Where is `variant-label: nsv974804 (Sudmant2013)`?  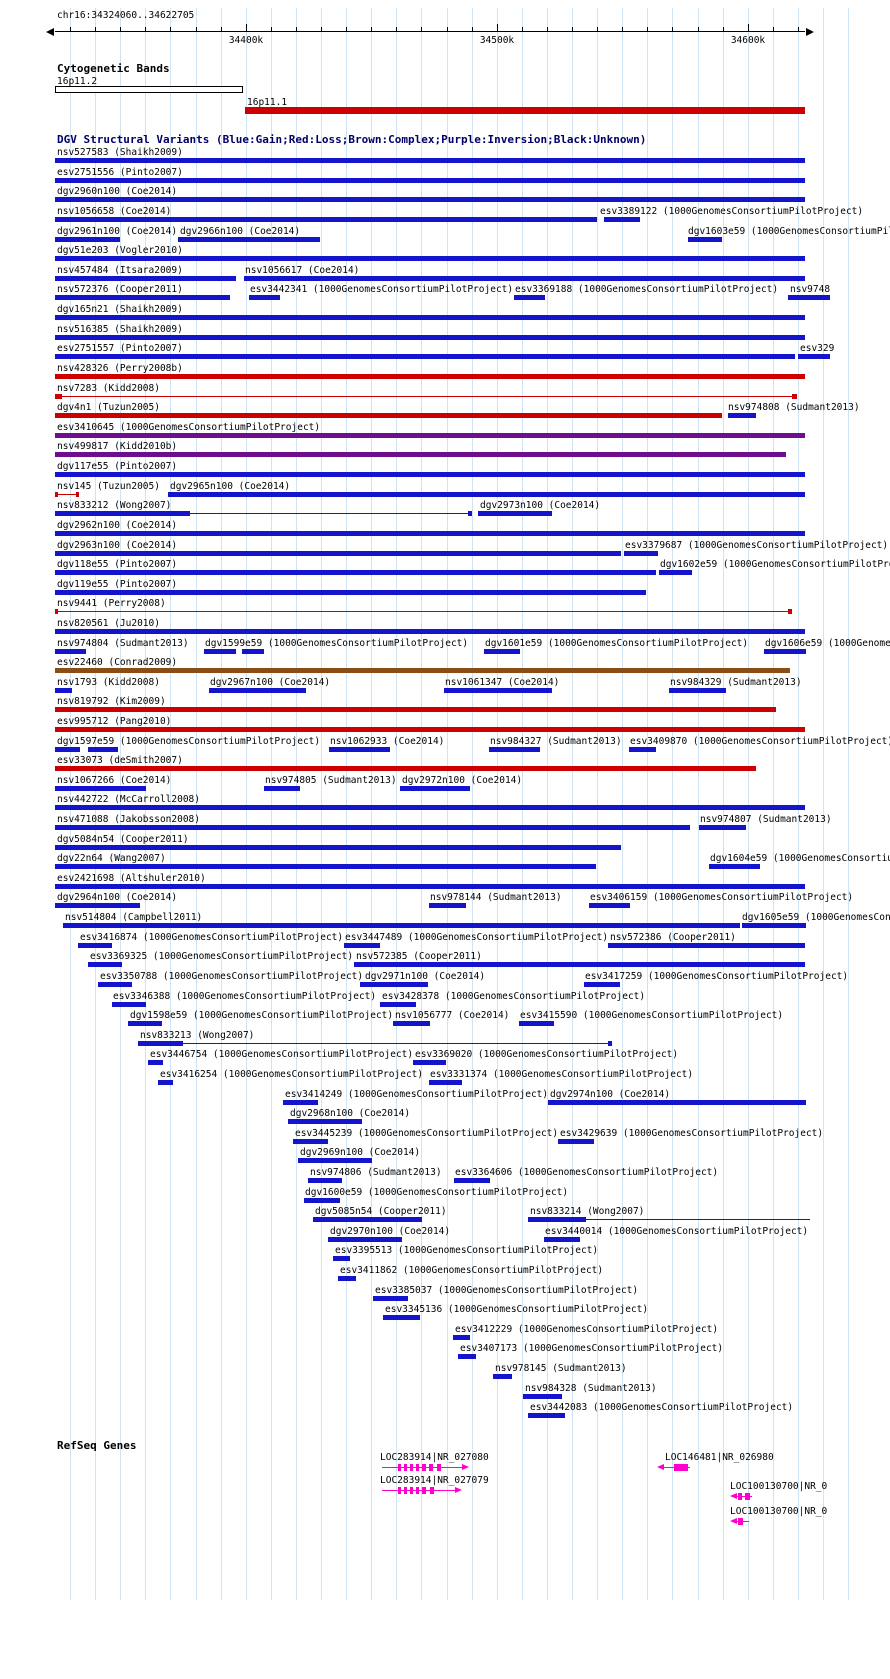
variant-label: nsv974804 (Sudmant2013) is located at coordinates (123, 643).